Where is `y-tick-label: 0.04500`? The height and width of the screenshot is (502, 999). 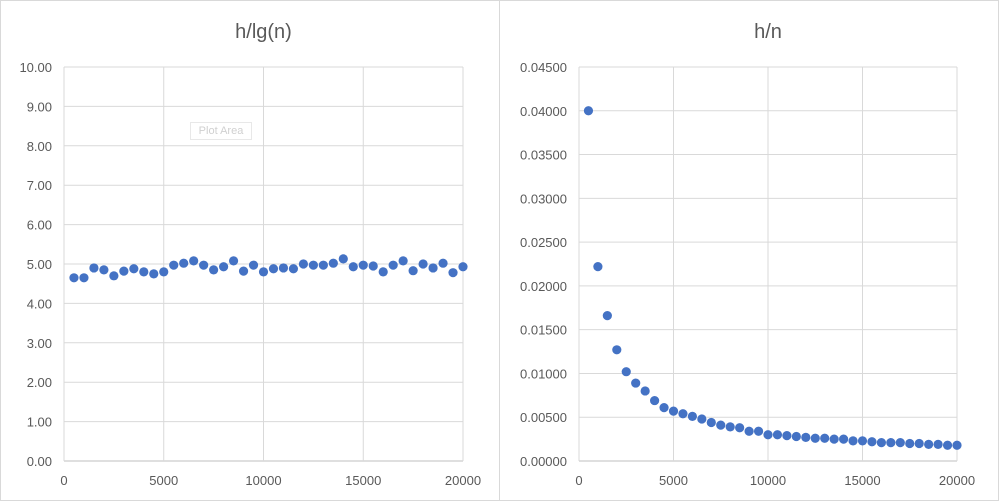 y-tick-label: 0.04500 is located at coordinates (543, 67).